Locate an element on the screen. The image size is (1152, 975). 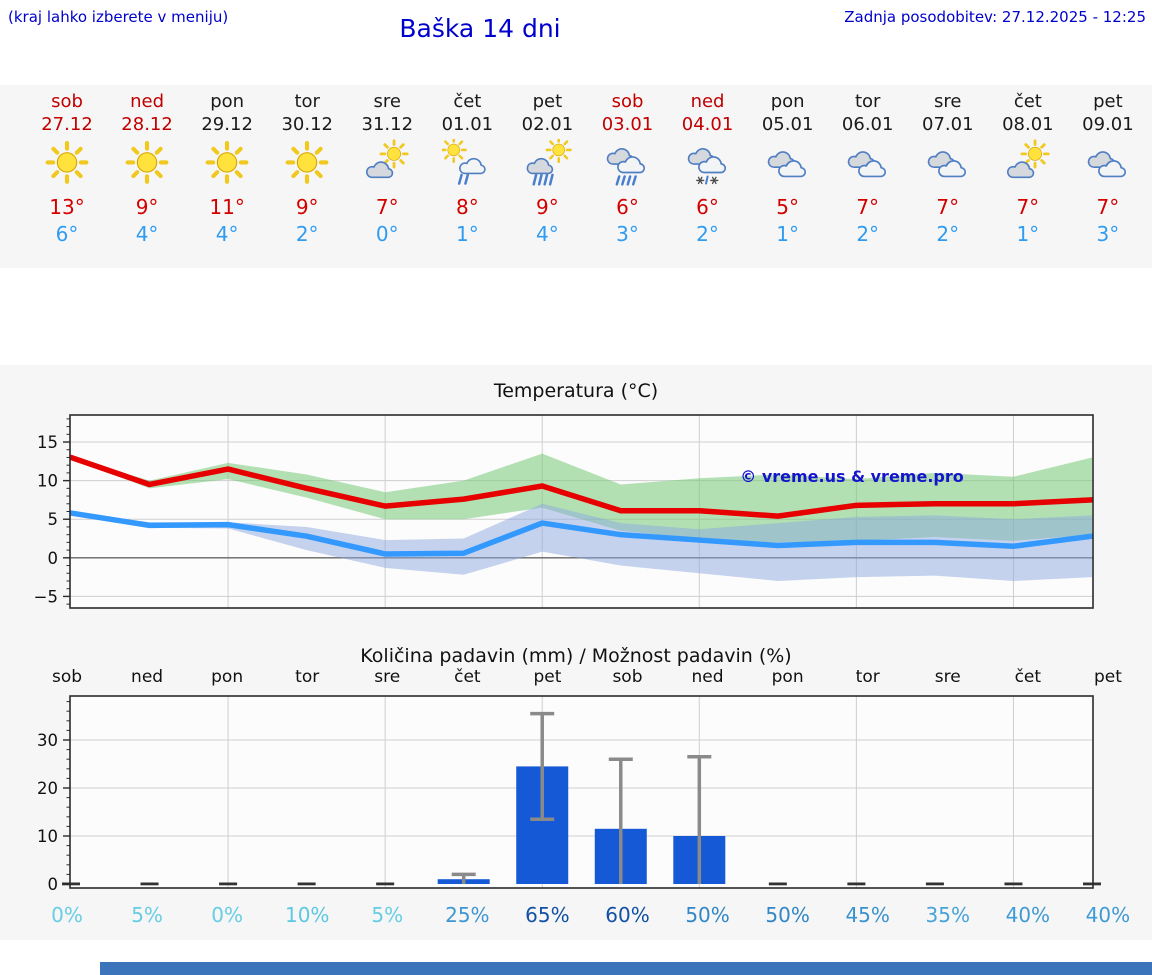
day-column: pon 29.12 11° 4° is located at coordinates (227, 169).